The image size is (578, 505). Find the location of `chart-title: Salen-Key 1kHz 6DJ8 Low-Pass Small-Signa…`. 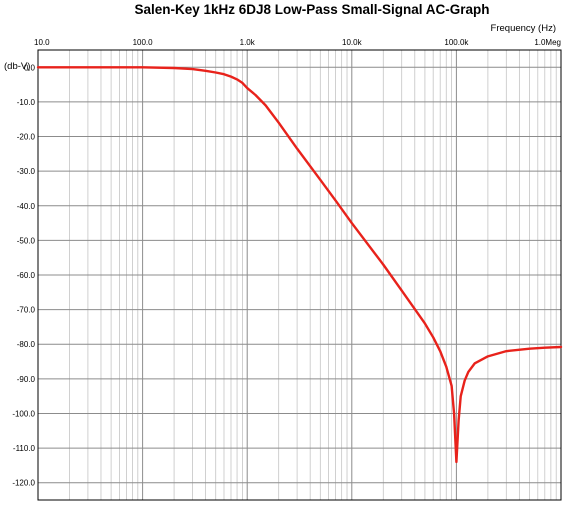

chart-title: Salen-Key 1kHz 6DJ8 Low-Pass Small-Signa… is located at coordinates (311, 9).